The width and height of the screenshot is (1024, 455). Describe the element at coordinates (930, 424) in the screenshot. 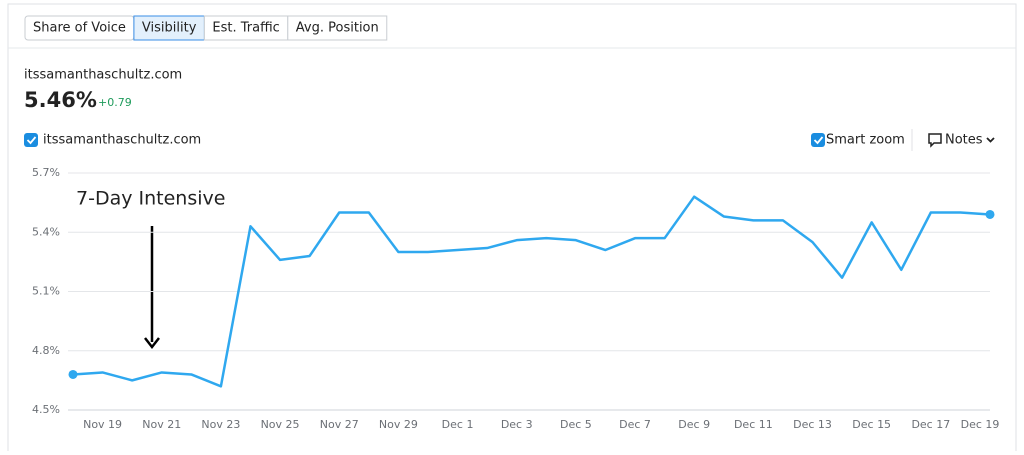

I see `x-tick-label: Dec 17` at that location.